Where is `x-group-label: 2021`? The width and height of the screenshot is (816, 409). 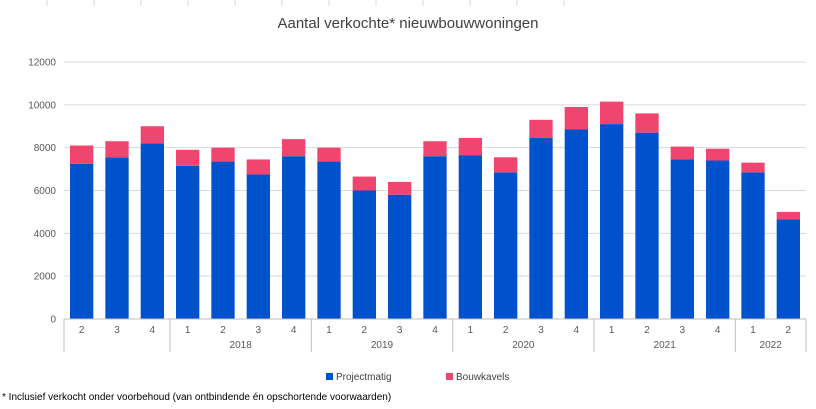
x-group-label: 2021 is located at coordinates (665, 345).